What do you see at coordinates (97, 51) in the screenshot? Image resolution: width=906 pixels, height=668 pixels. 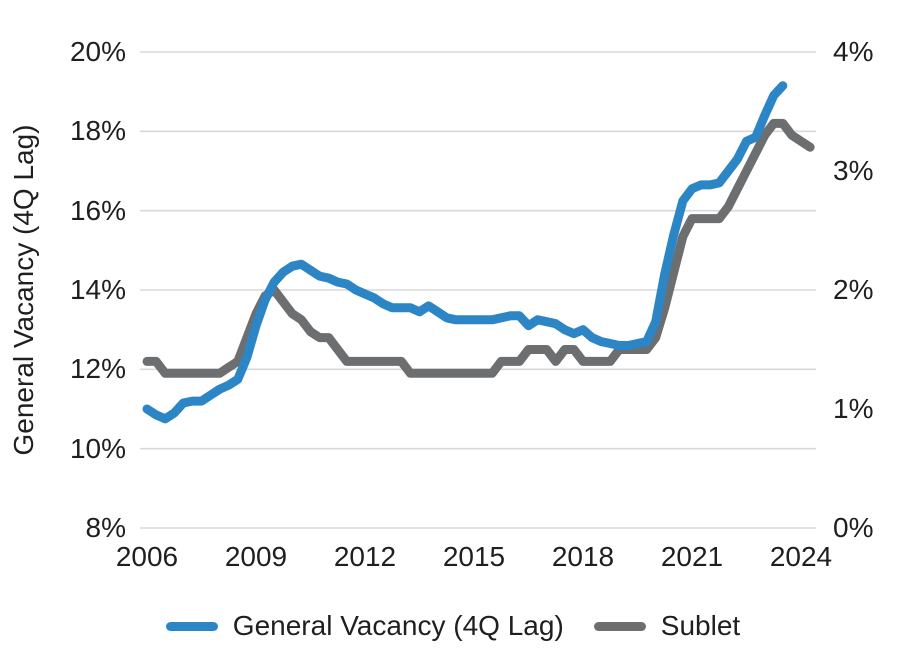 I see `y-left-tick-20%: 20%` at bounding box center [97, 51].